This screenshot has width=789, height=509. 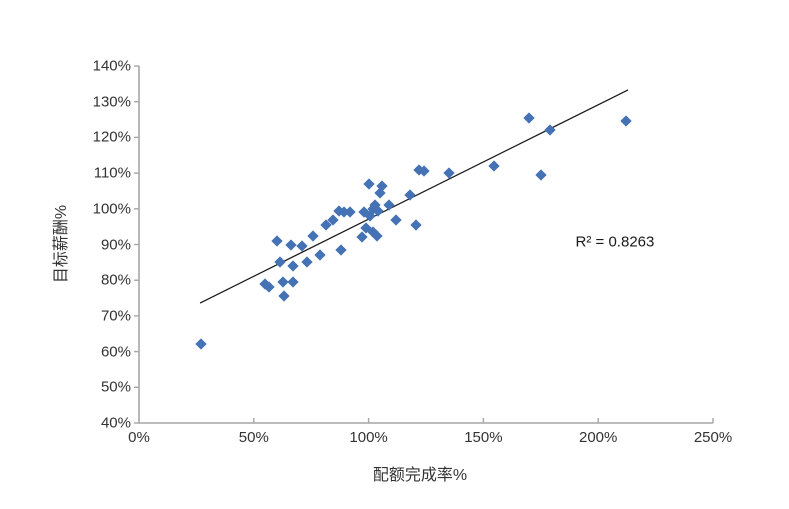 I want to click on x-tick-label: 0%, so click(x=139, y=437).